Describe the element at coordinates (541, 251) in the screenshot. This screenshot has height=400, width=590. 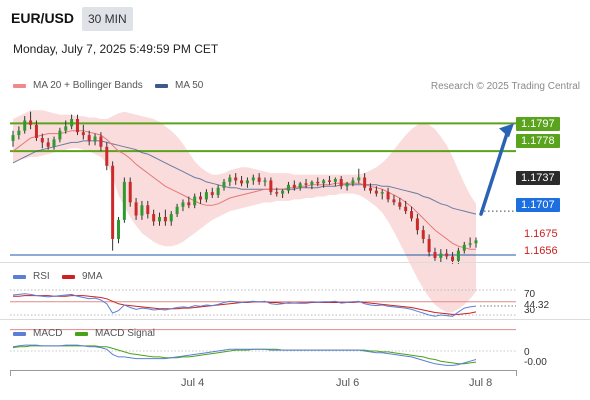
I see `minor-level-2-label: 1.1656` at that location.